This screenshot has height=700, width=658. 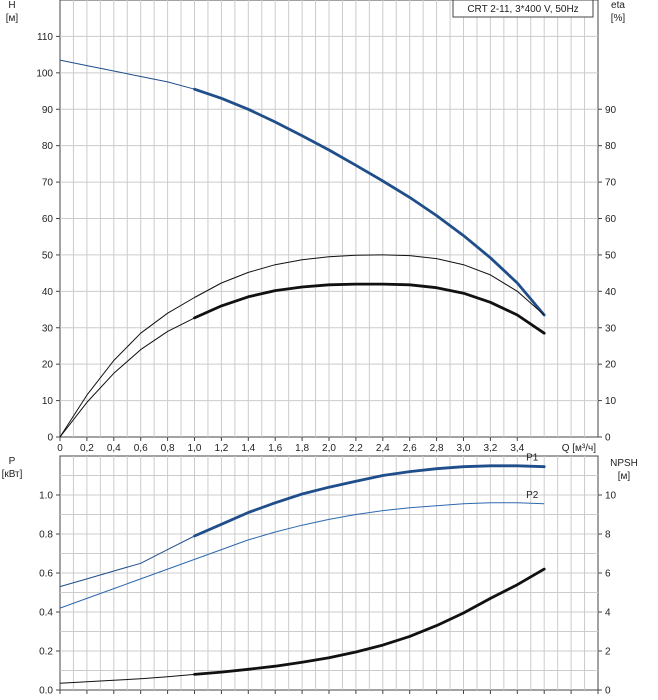 What do you see at coordinates (44, 73) in the screenshot?
I see `top-left-tick-label: 100` at bounding box center [44, 73].